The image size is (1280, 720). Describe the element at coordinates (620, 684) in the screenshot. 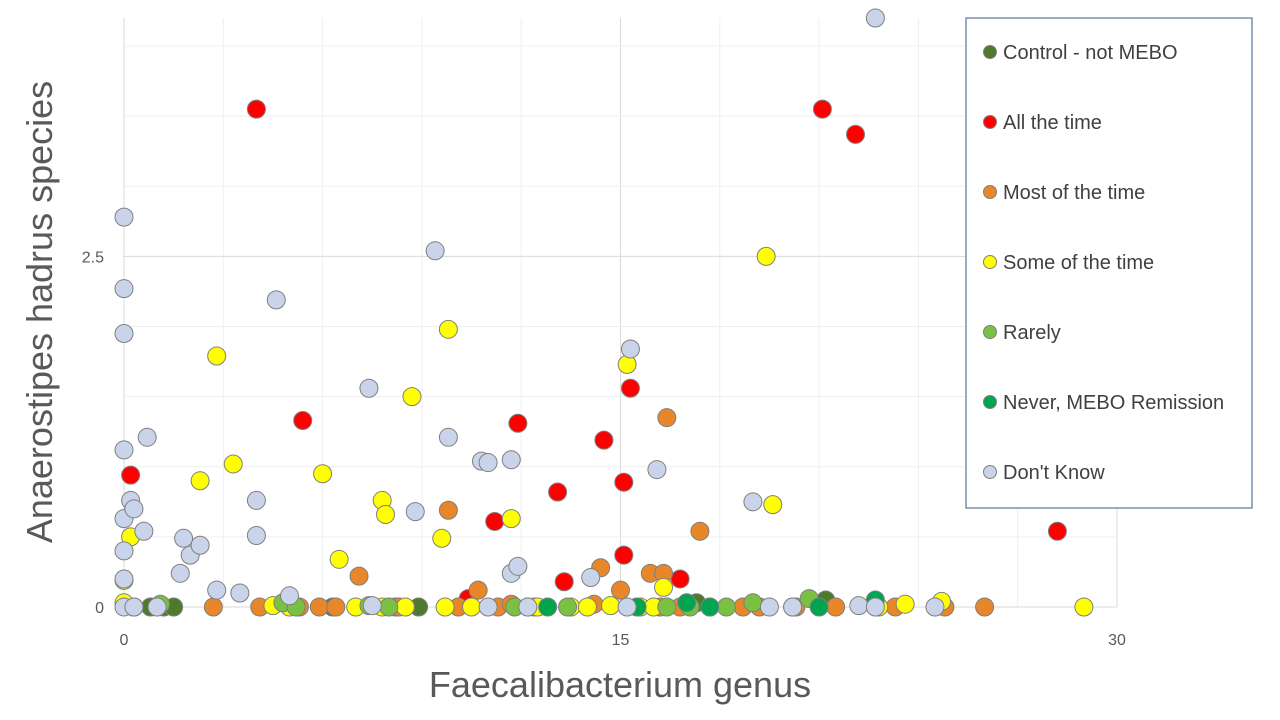

I see `x-axis-title: Faecalibacterium genus` at that location.